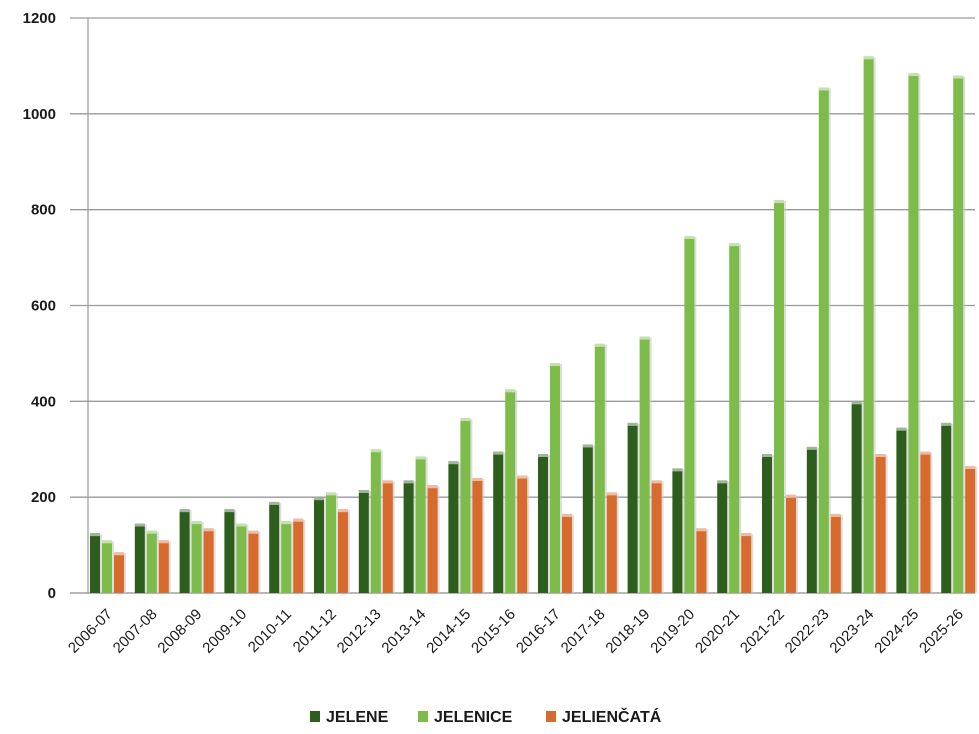 The height and width of the screenshot is (734, 979). Describe the element at coordinates (403, 631) in the screenshot. I see `x-tick-label-2013-14: 2013-14` at that location.